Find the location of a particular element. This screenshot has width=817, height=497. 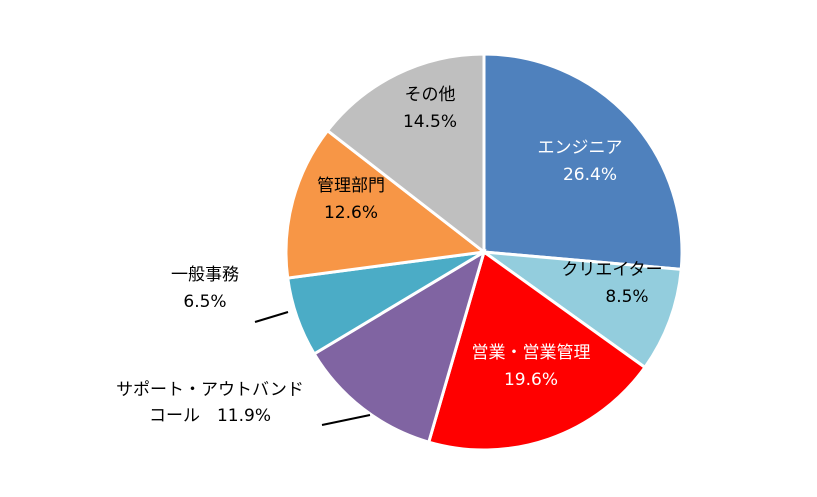

slice-label-engineer: エンジニア is located at coordinates (580, 148).